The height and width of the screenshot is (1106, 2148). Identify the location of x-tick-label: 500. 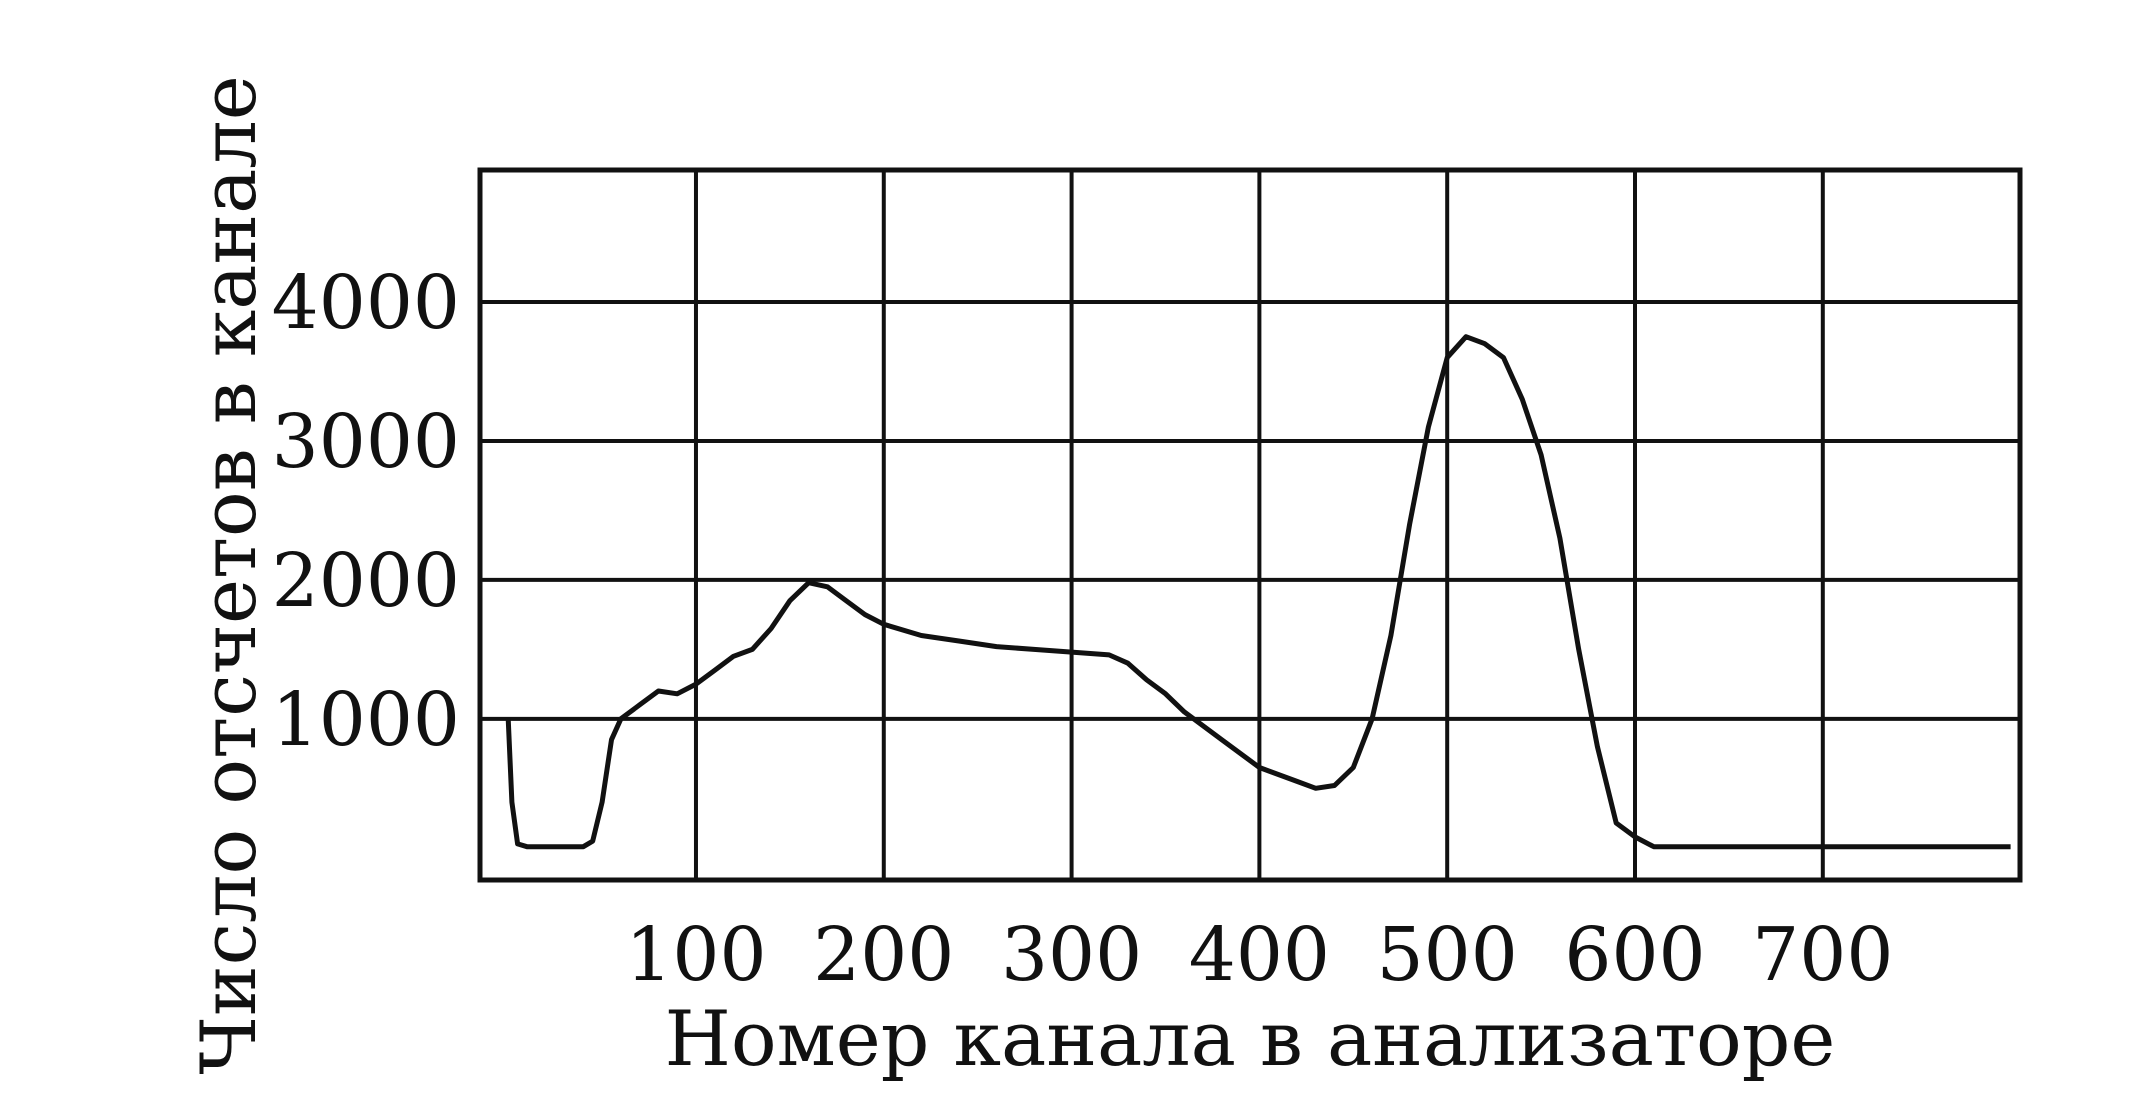
(1447, 955).